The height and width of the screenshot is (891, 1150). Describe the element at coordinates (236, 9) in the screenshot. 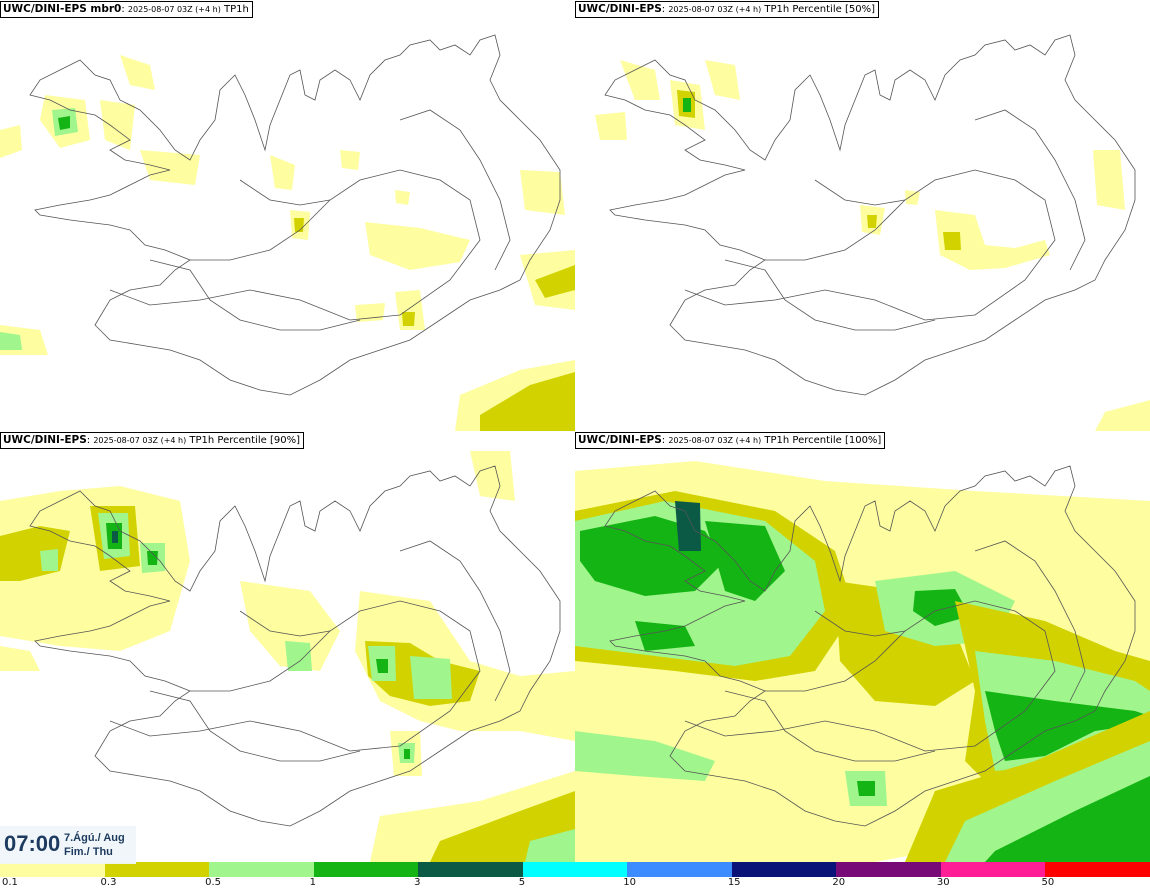

I see `panel-title-field: TP1h` at that location.